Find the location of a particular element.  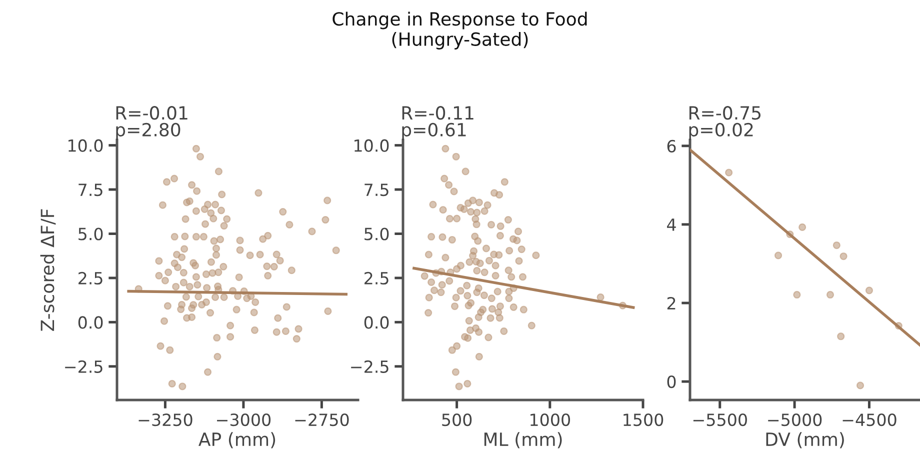

x-tick-label: −5000 is located at coordinates (795, 419).